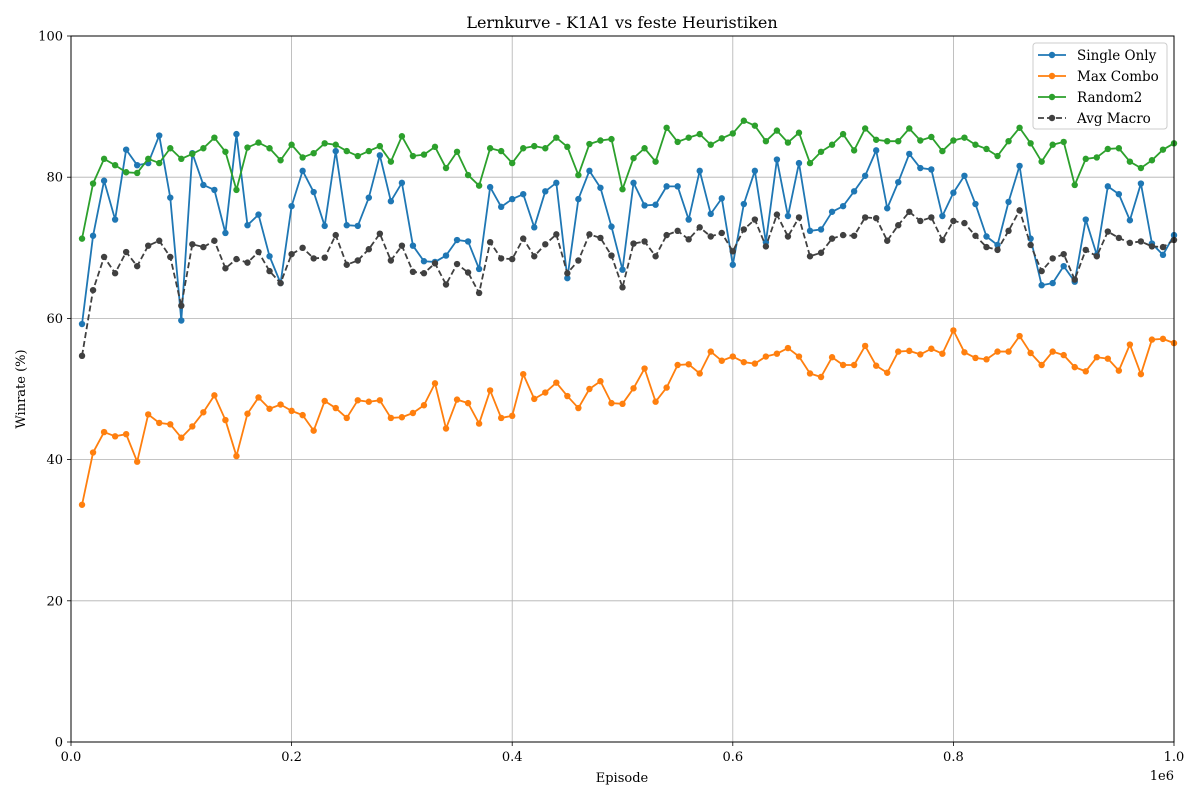 The width and height of the screenshot is (1200, 800). I want to click on x-tick-label: 0.6, so click(732, 757).